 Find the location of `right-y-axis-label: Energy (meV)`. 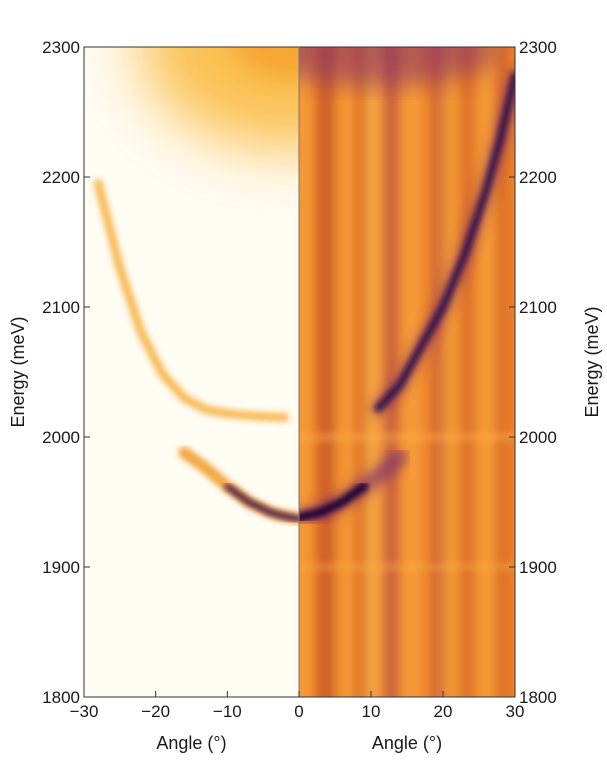

right-y-axis-label: Energy (meV) is located at coordinates (592, 361).